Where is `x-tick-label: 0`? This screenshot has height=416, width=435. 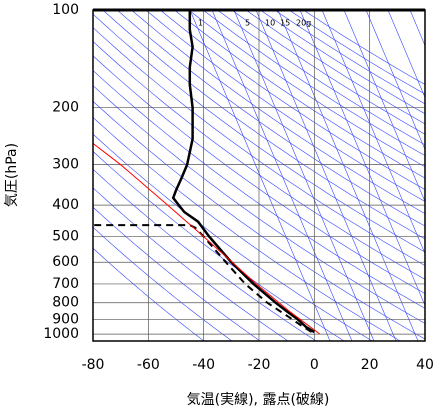 x-tick-label: 0 is located at coordinates (314, 365).